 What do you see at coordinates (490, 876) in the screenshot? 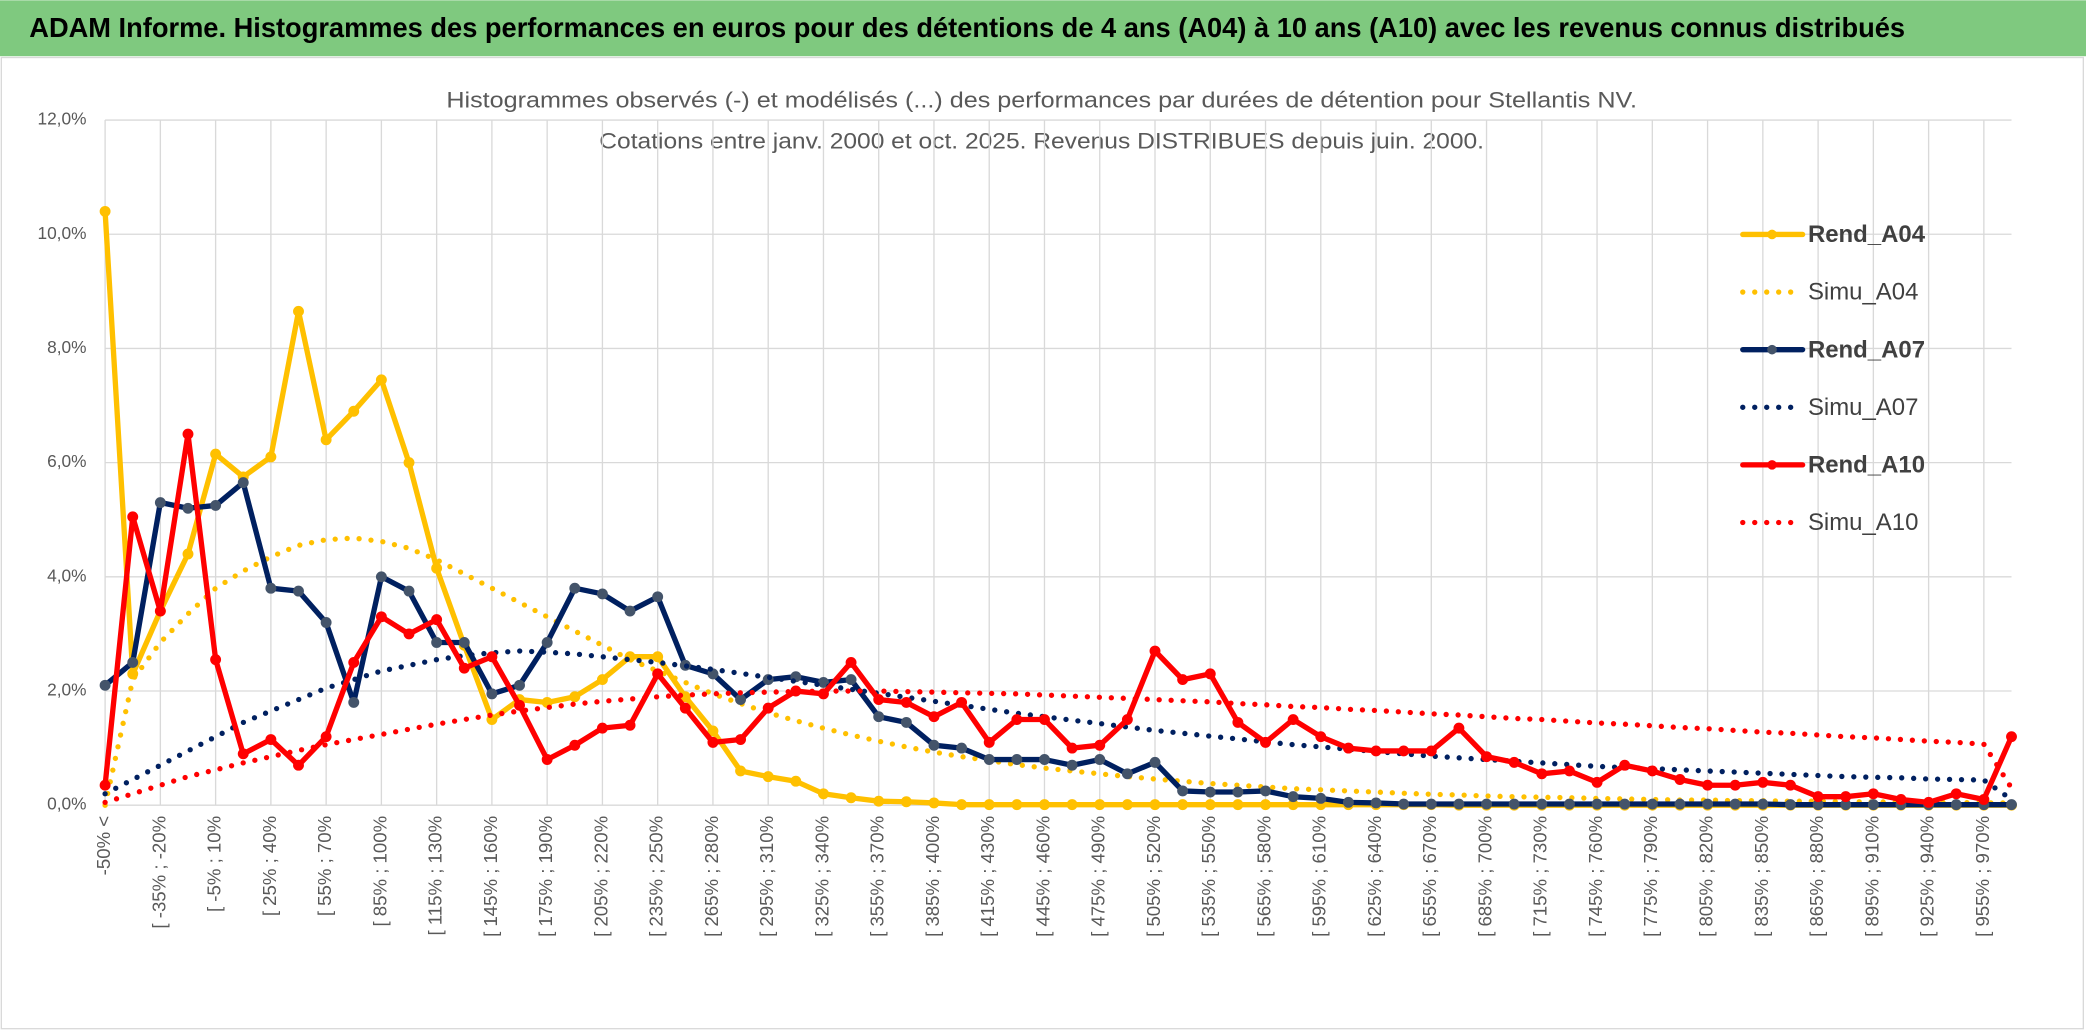
I see `x-tick-label: [ 145% ; 160%` at bounding box center [490, 876].